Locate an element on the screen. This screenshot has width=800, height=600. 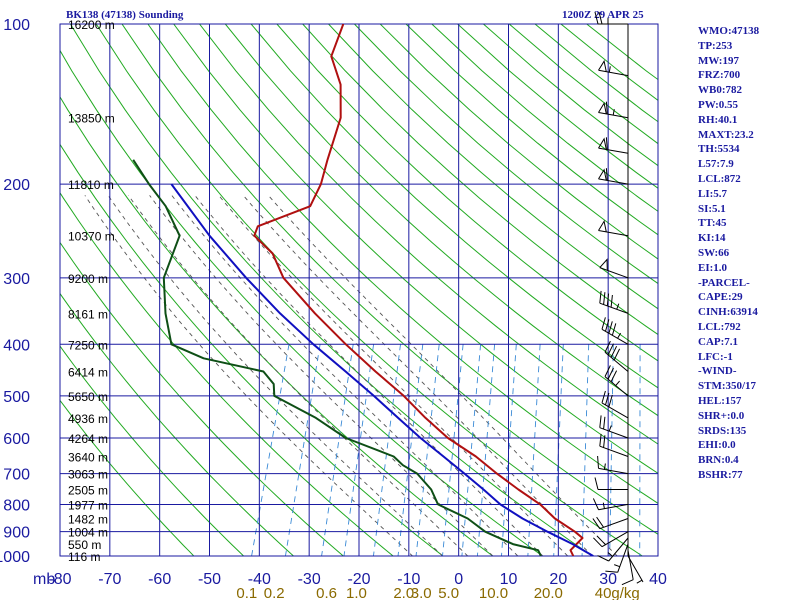
sounding-index: BSHR:77 is located at coordinates (720, 474).